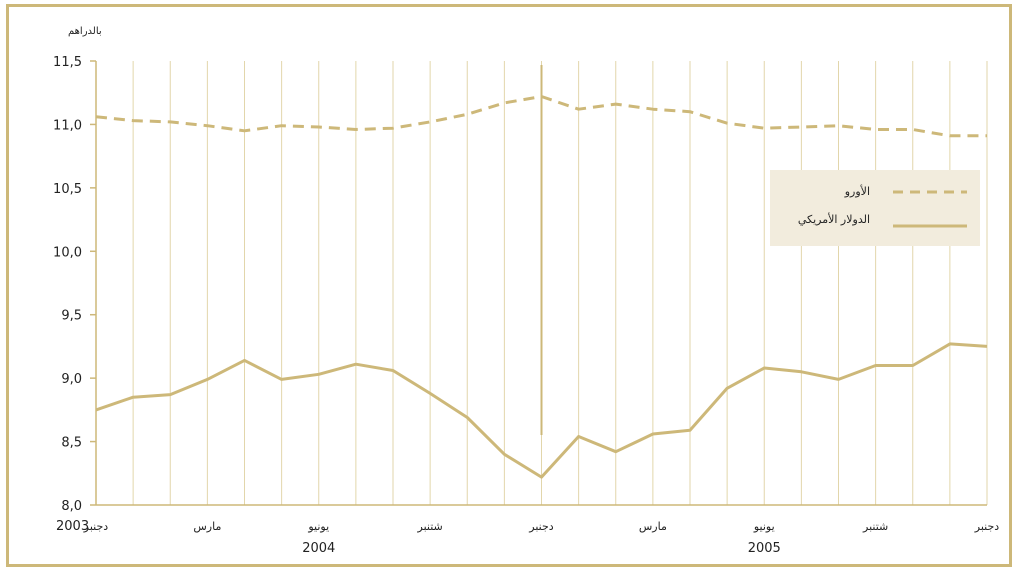 Image resolution: width=1022 pixels, height=575 pixels. Describe the element at coordinates (85, 31) in the screenshot. I see `y-axis-label: بالدراهم` at that location.